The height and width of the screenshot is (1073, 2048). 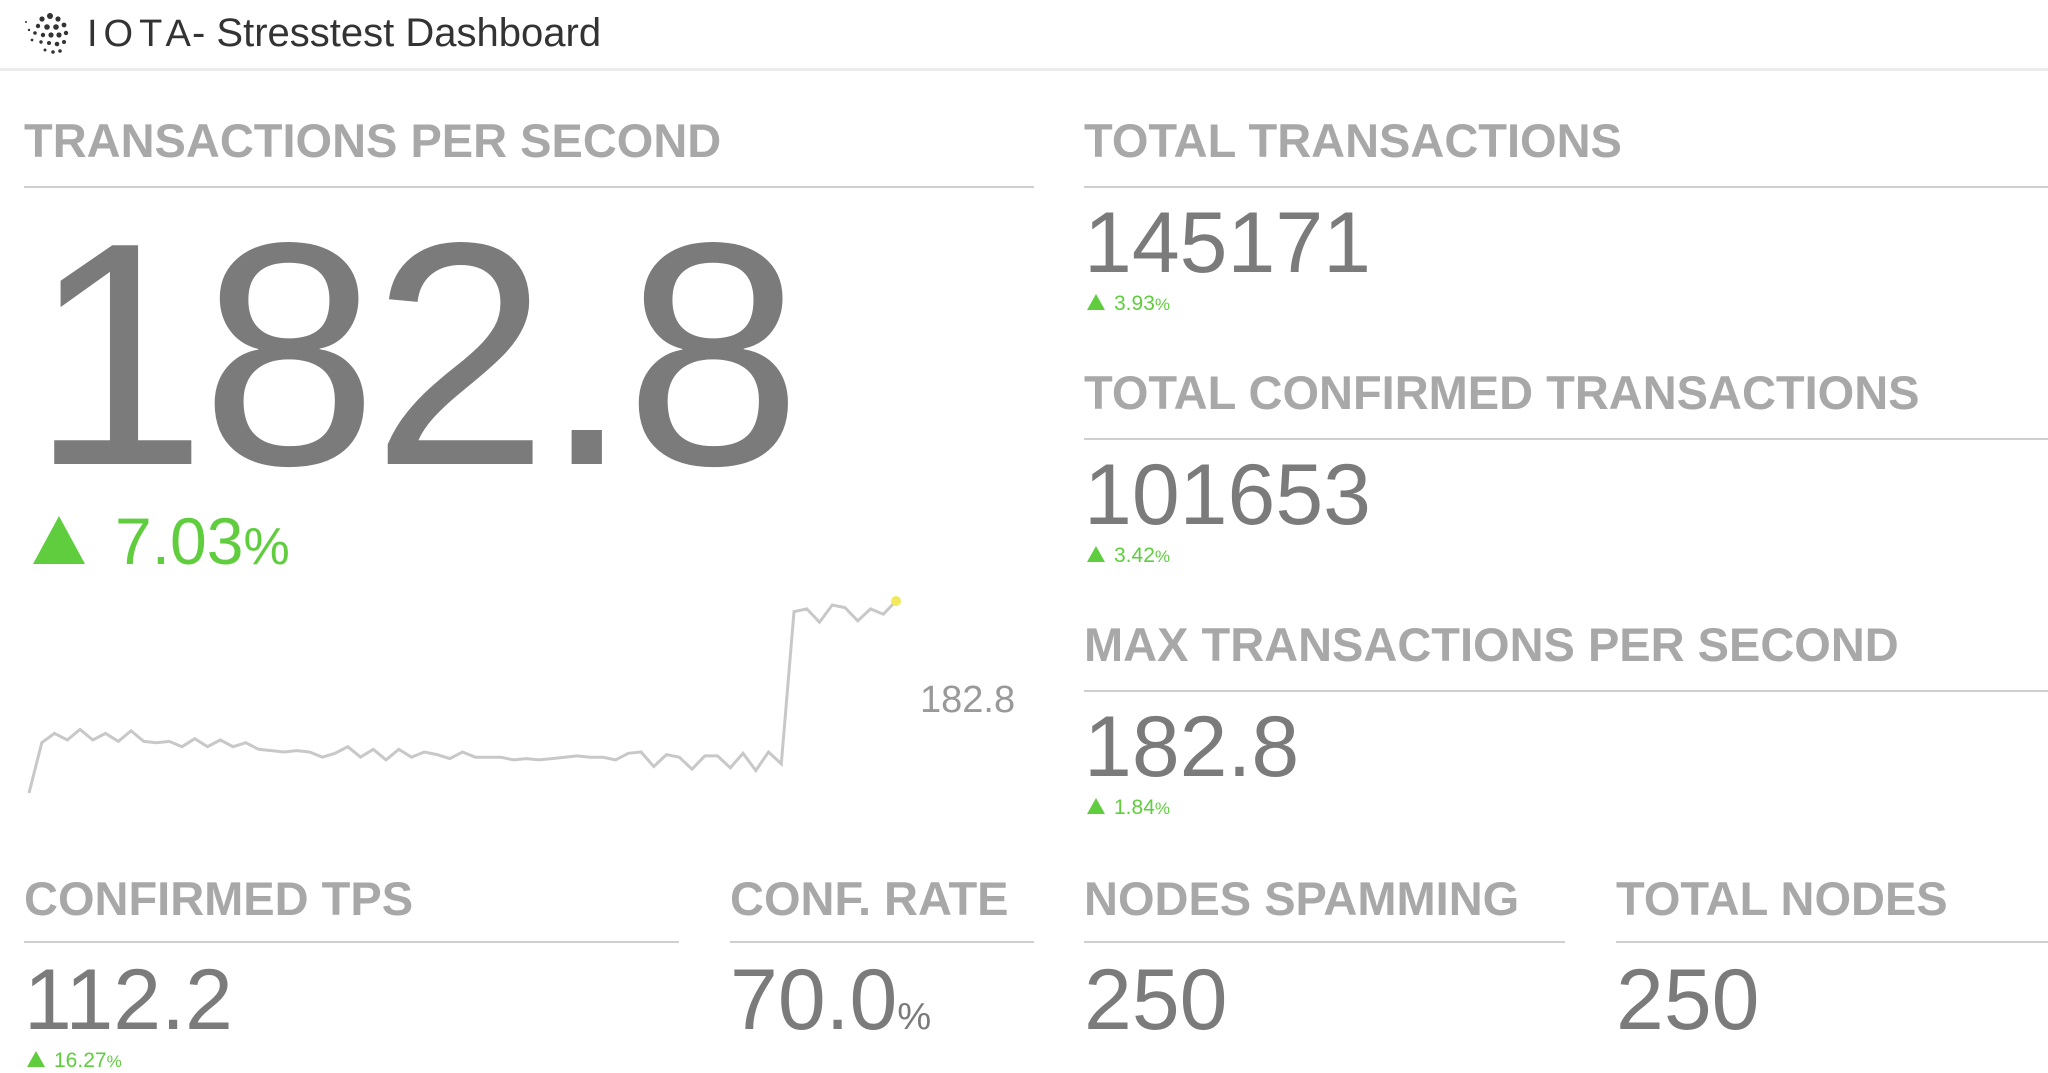 I want to click on panel-heading: CONFIRMED TPS, so click(x=218, y=898).